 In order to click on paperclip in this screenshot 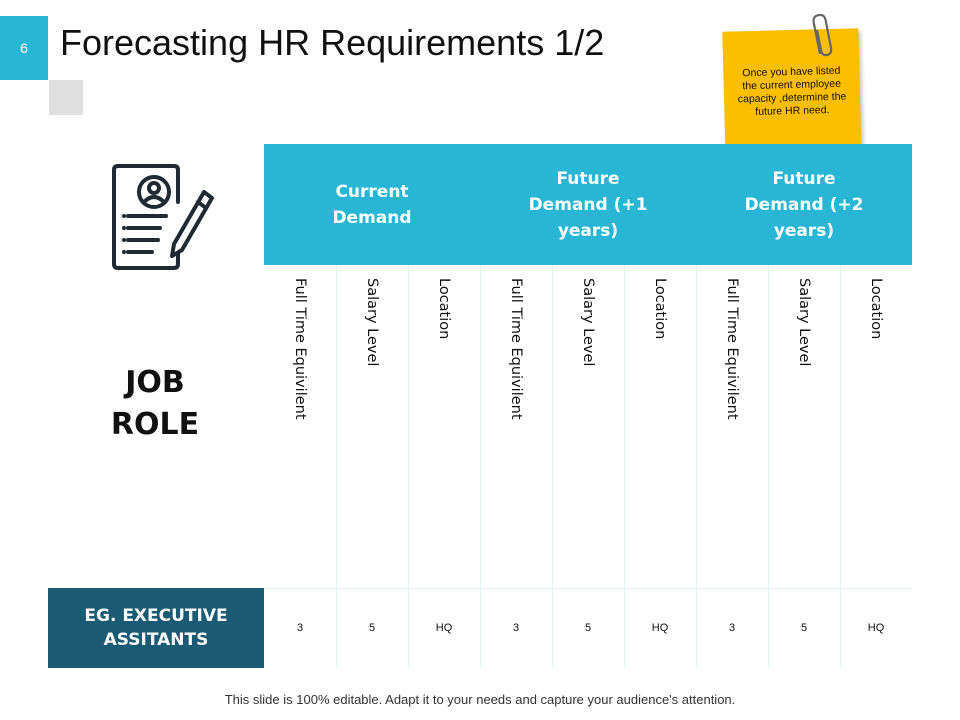, I will do `click(822, 35)`.